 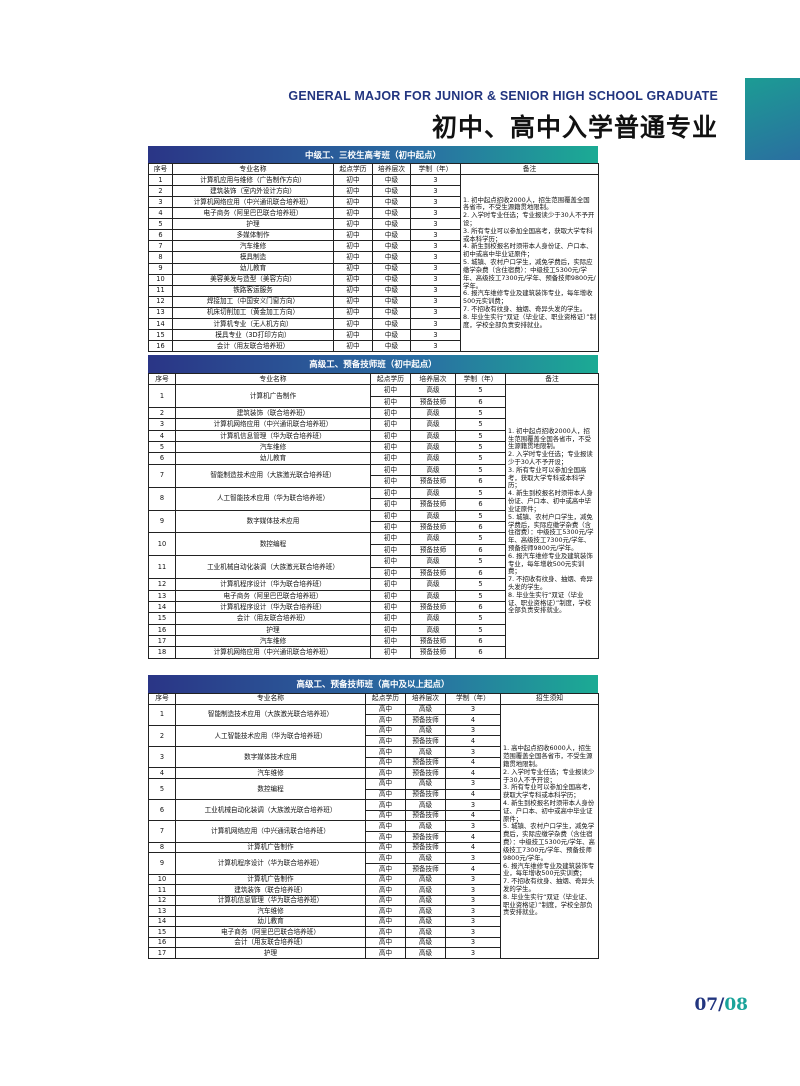 What do you see at coordinates (473, 720) in the screenshot?
I see `duration: 4` at bounding box center [473, 720].